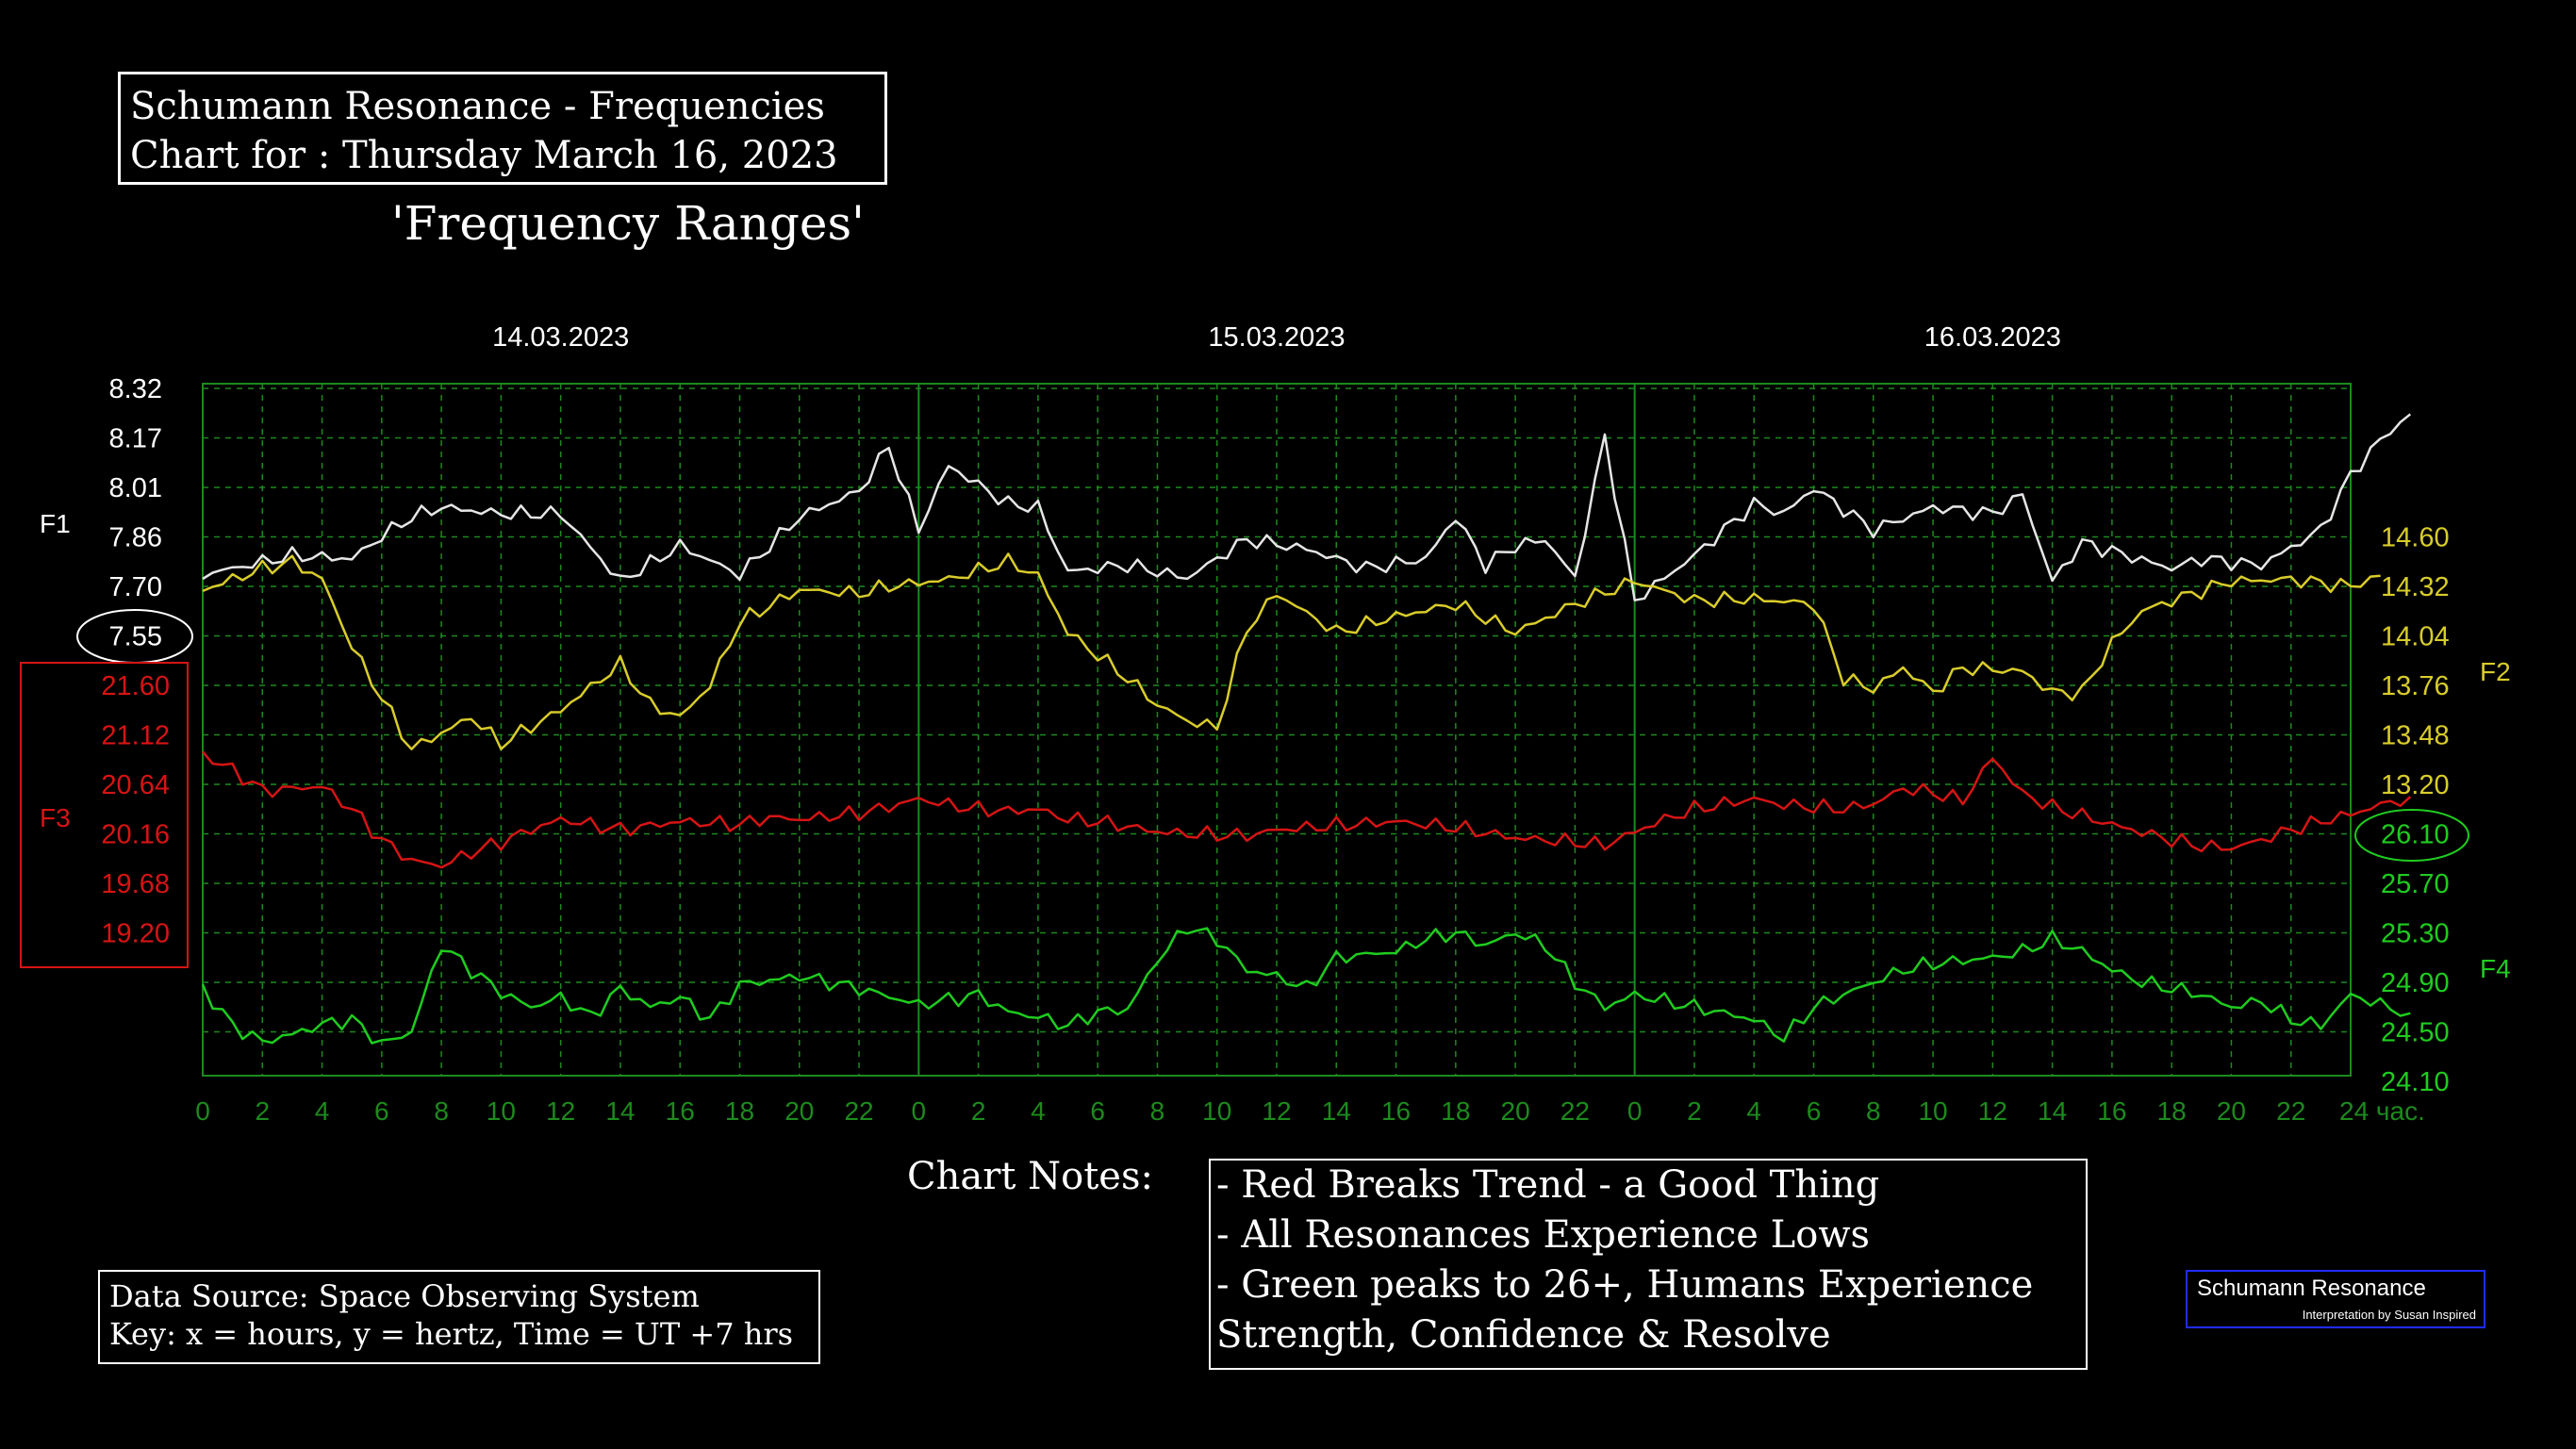  Describe the element at coordinates (404, 1296) in the screenshot. I see `data-source-line: Data Source: Space Observing System` at that location.